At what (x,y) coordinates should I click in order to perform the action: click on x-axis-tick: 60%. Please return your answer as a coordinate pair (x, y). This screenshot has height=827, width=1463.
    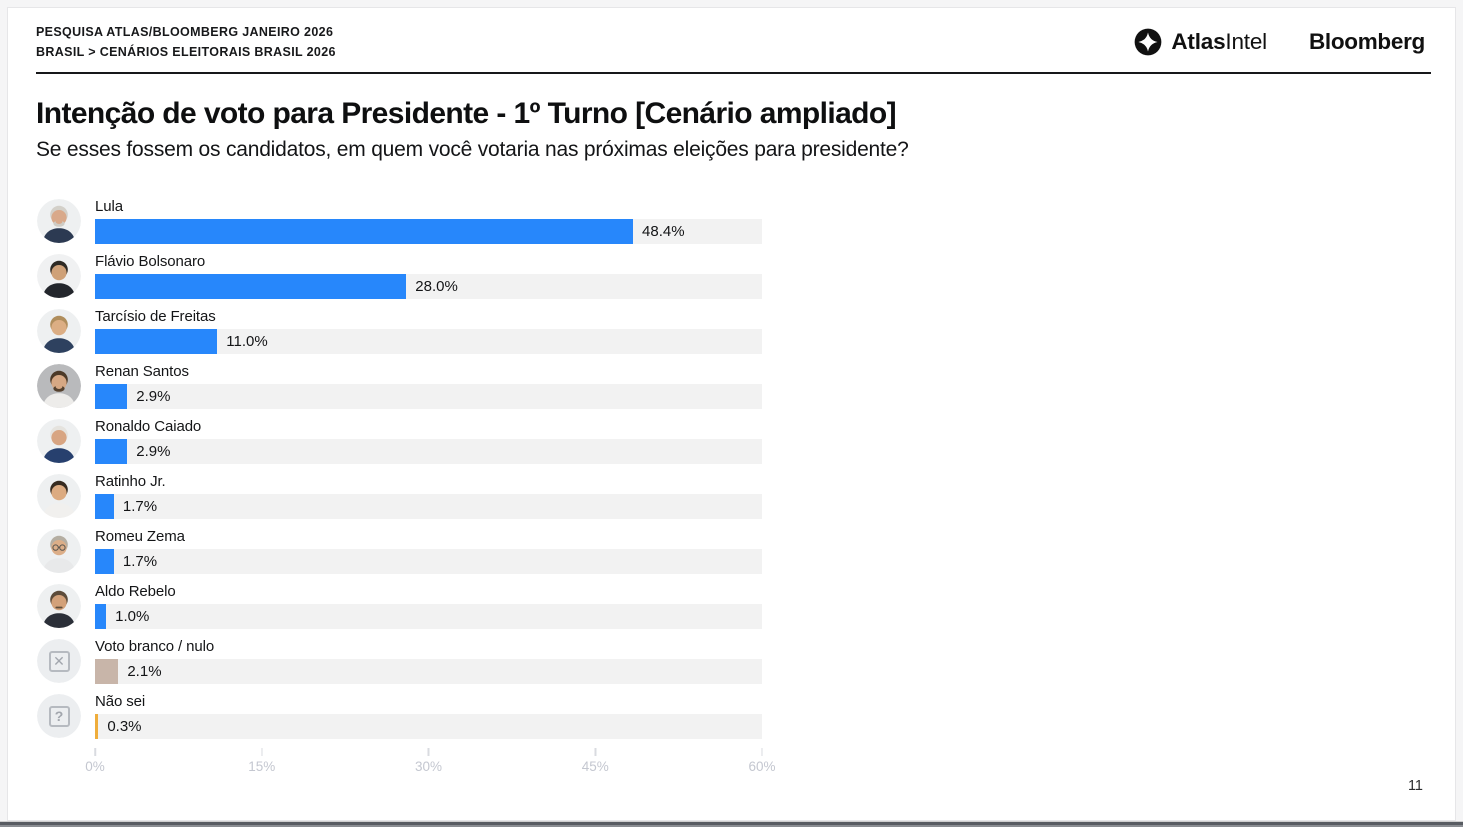
    Looking at the image, I should click on (762, 761).